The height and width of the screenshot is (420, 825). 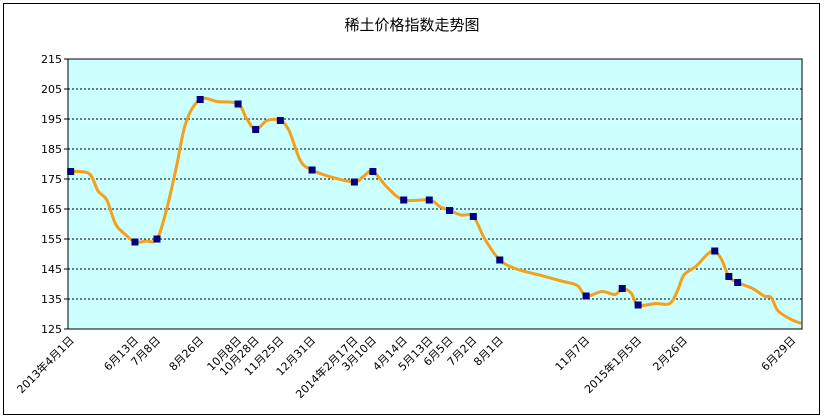 I want to click on y-tick-label: 195, so click(x=51, y=119).